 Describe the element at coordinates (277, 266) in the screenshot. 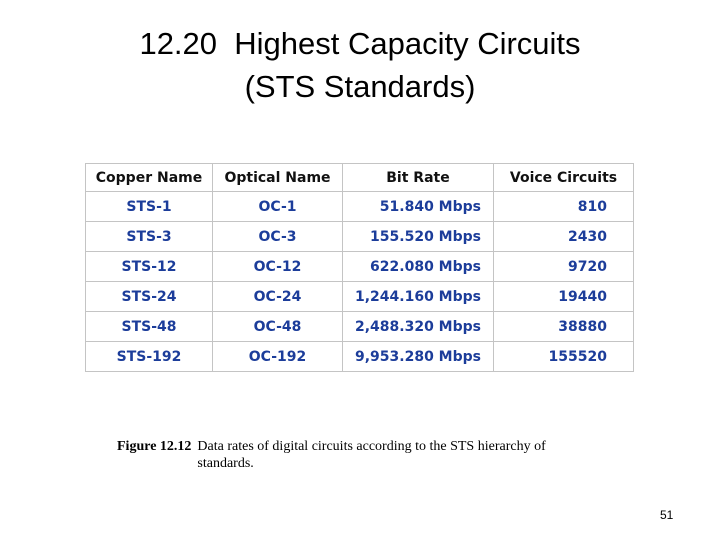

I see `table-cell: OC-12` at that location.